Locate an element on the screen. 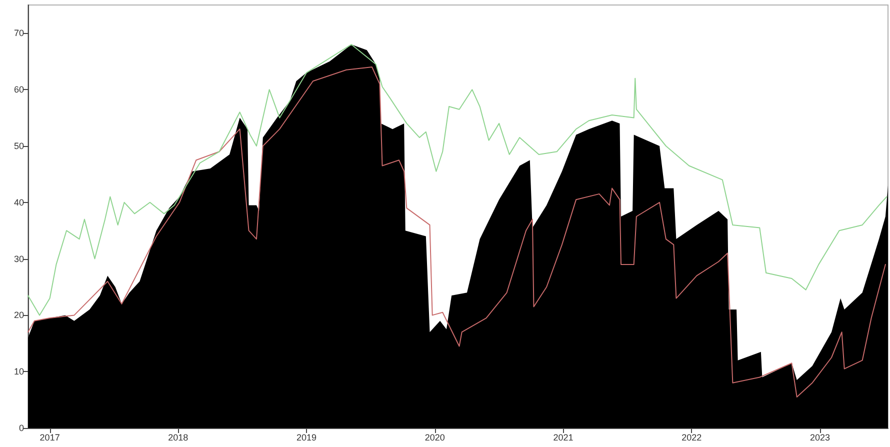  x-tick-label: 2023 is located at coordinates (820, 437).